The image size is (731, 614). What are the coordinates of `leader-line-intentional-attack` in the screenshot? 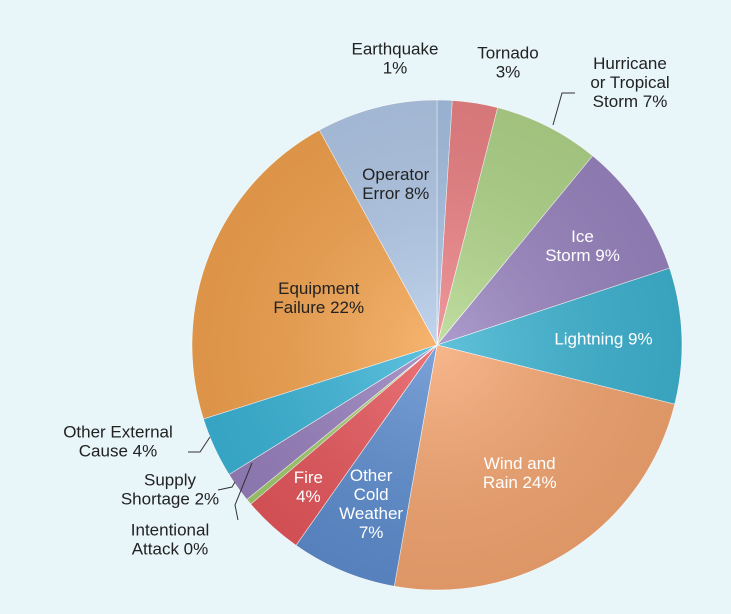 It's located at (243, 491).